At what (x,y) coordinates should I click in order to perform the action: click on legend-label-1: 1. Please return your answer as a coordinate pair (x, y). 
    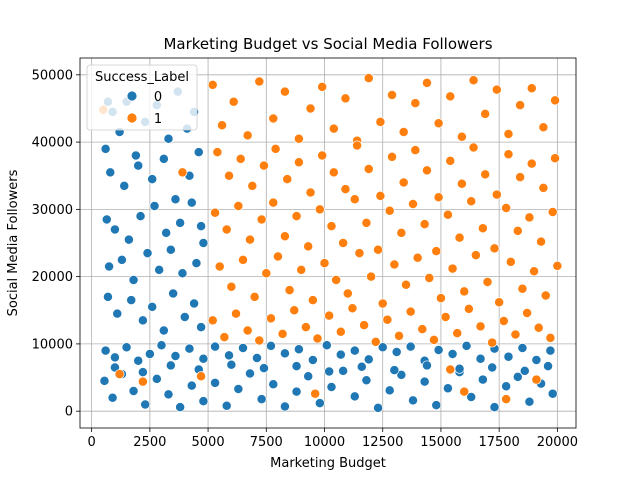
    Looking at the image, I should click on (158, 119).